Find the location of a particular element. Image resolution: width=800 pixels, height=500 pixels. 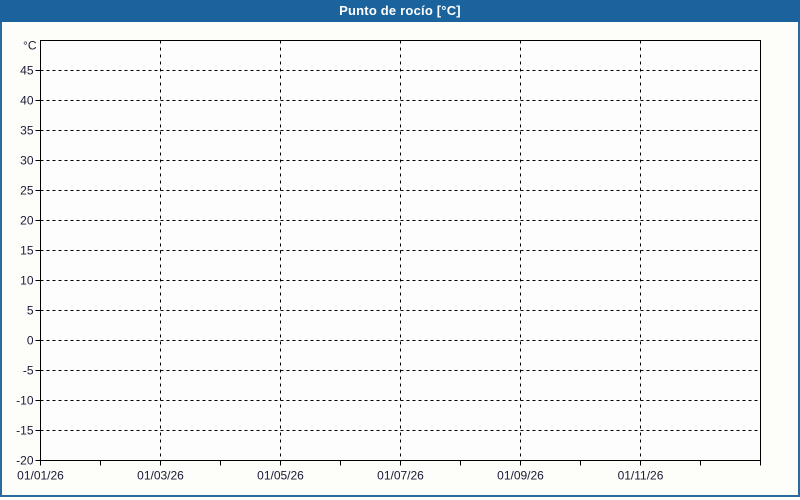

svg-text: 25 is located at coordinates (27, 191).